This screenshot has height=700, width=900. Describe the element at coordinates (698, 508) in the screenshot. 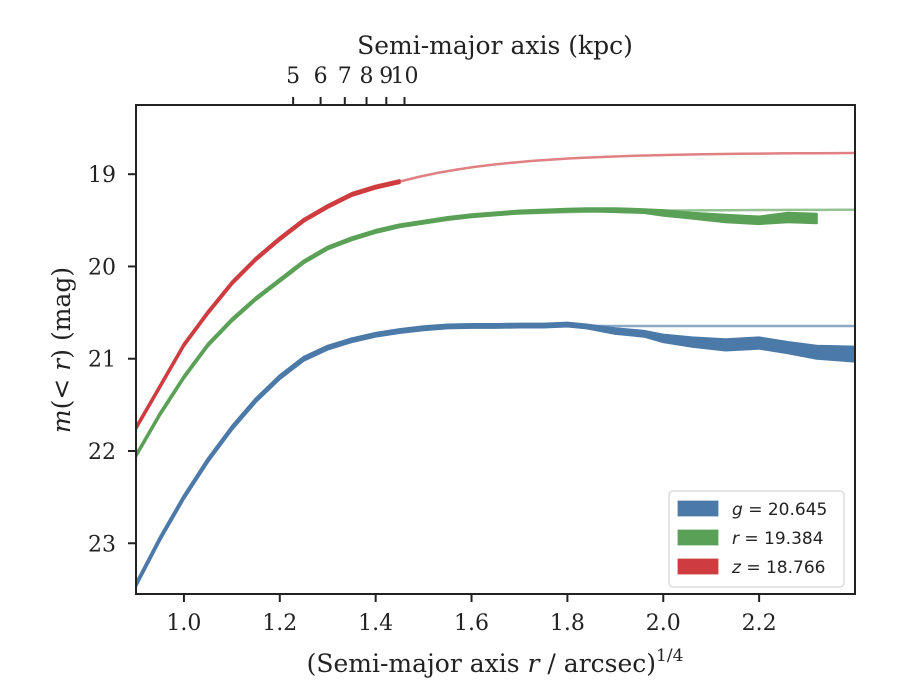

I see `legend-swatch-g` at that location.